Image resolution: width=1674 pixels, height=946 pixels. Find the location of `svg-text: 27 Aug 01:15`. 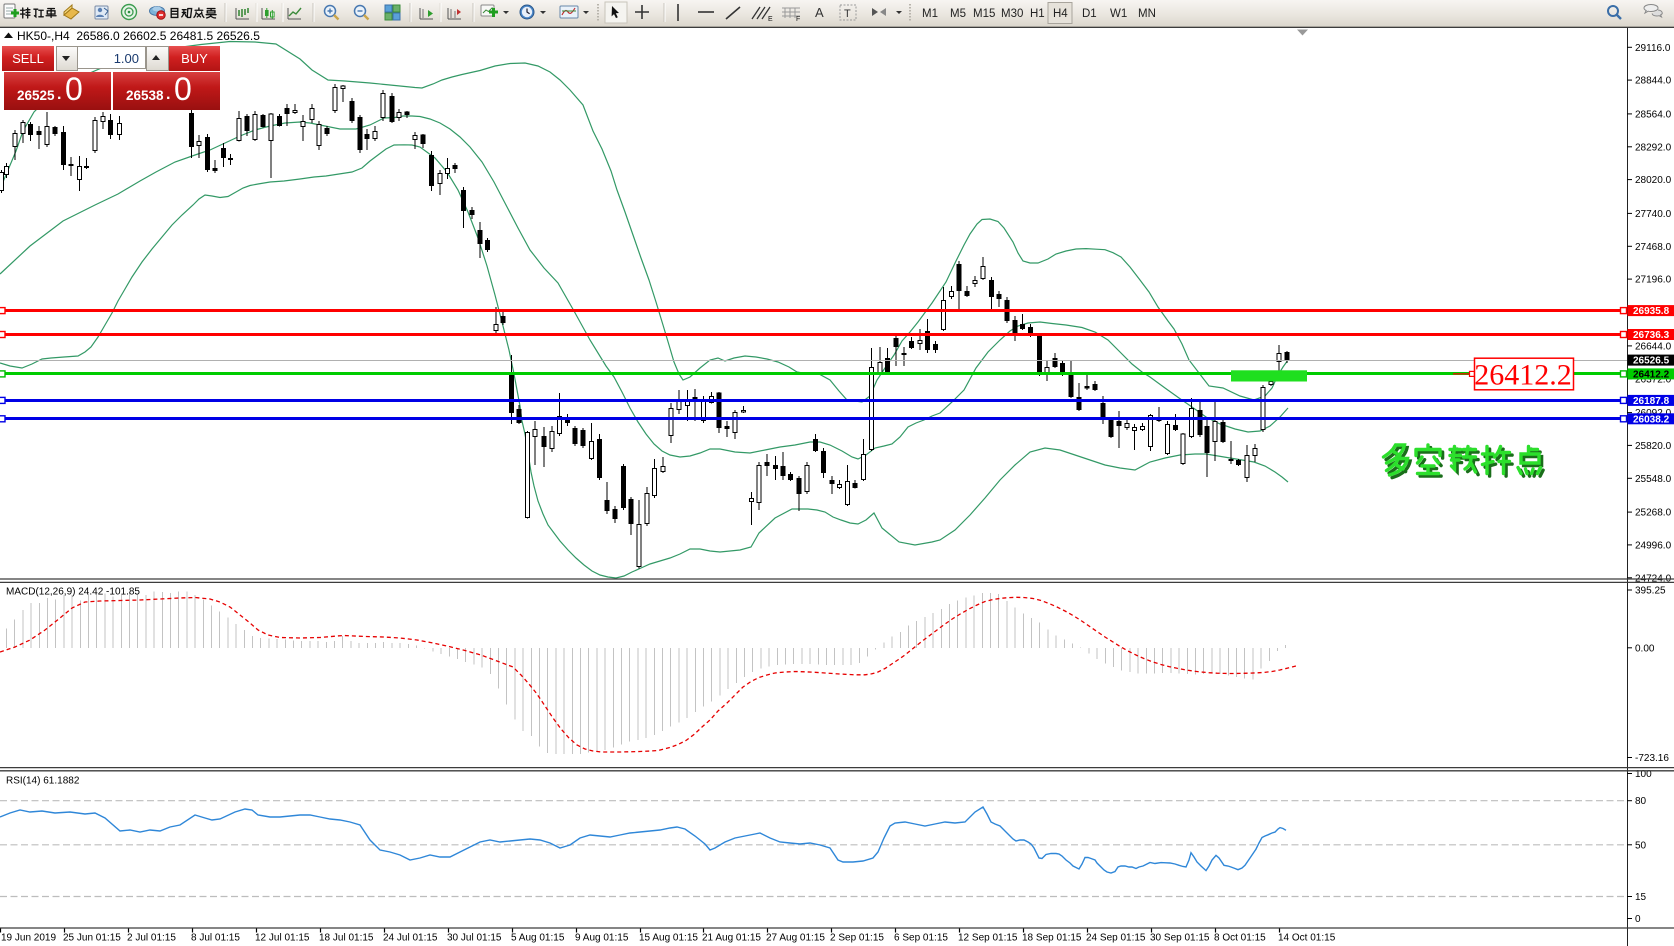

svg-text: 27 Aug 01:15 is located at coordinates (795, 938).